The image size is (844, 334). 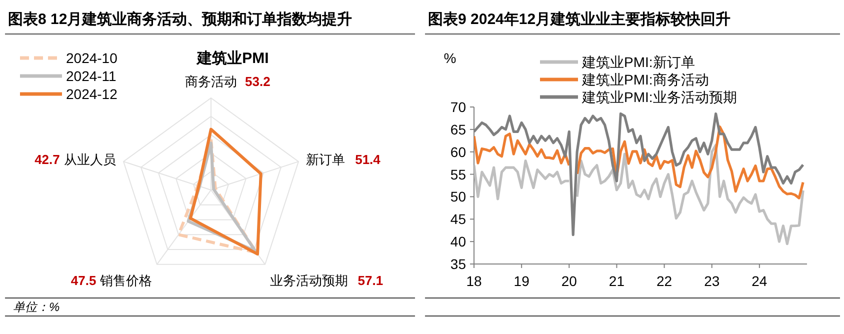 What do you see at coordinates (367, 160) in the screenshot?
I see `text: 51.4` at bounding box center [367, 160].